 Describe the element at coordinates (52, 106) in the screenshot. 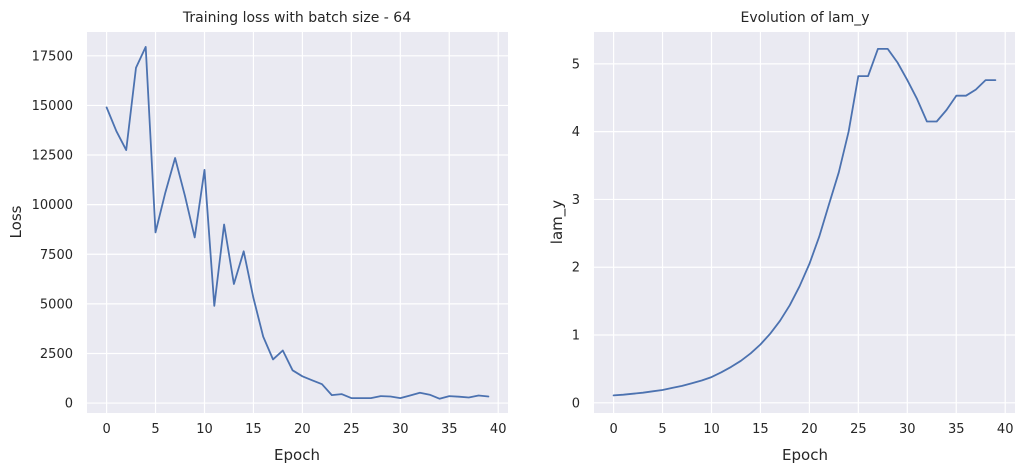

I see `loss-y-tick-label: 15000` at that location.